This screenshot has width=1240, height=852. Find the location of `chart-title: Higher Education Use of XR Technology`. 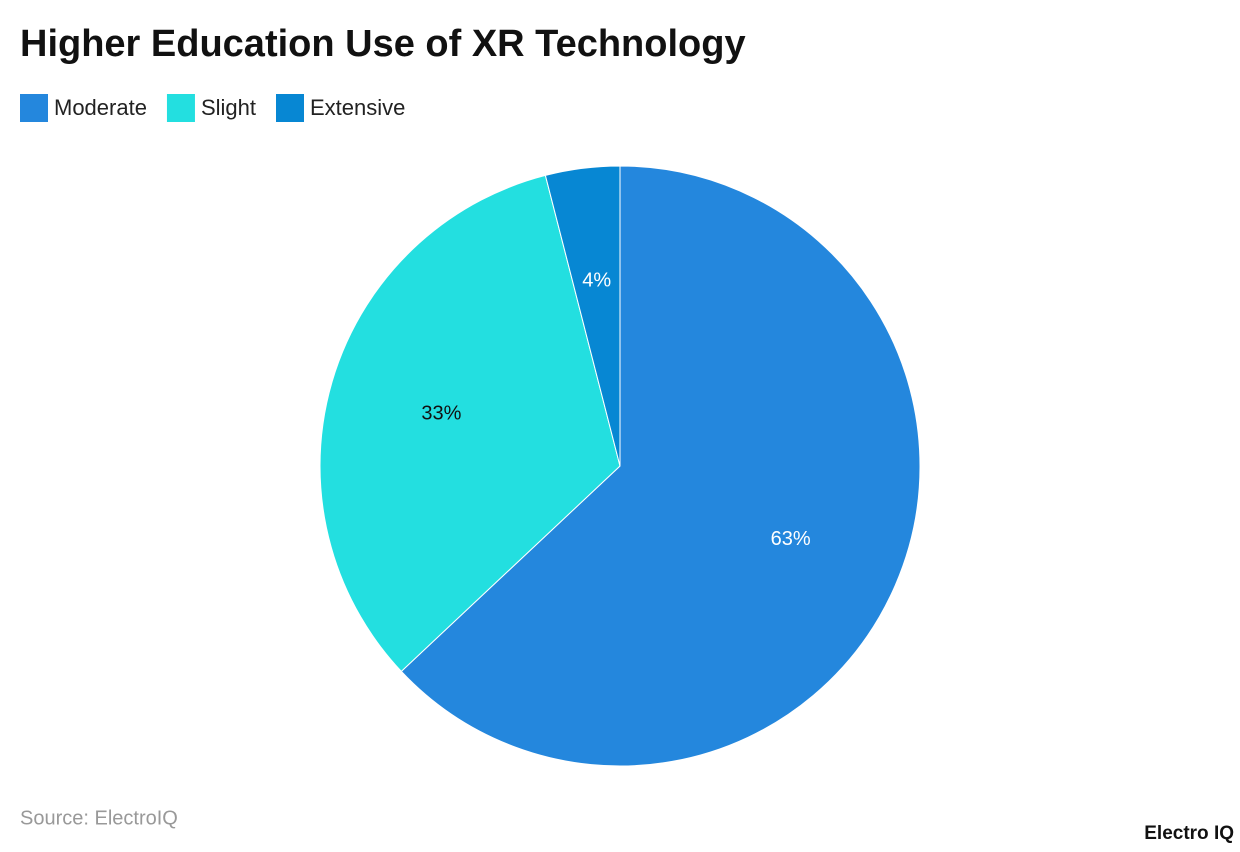

chart-title: Higher Education Use of XR Technology is located at coordinates (383, 44).